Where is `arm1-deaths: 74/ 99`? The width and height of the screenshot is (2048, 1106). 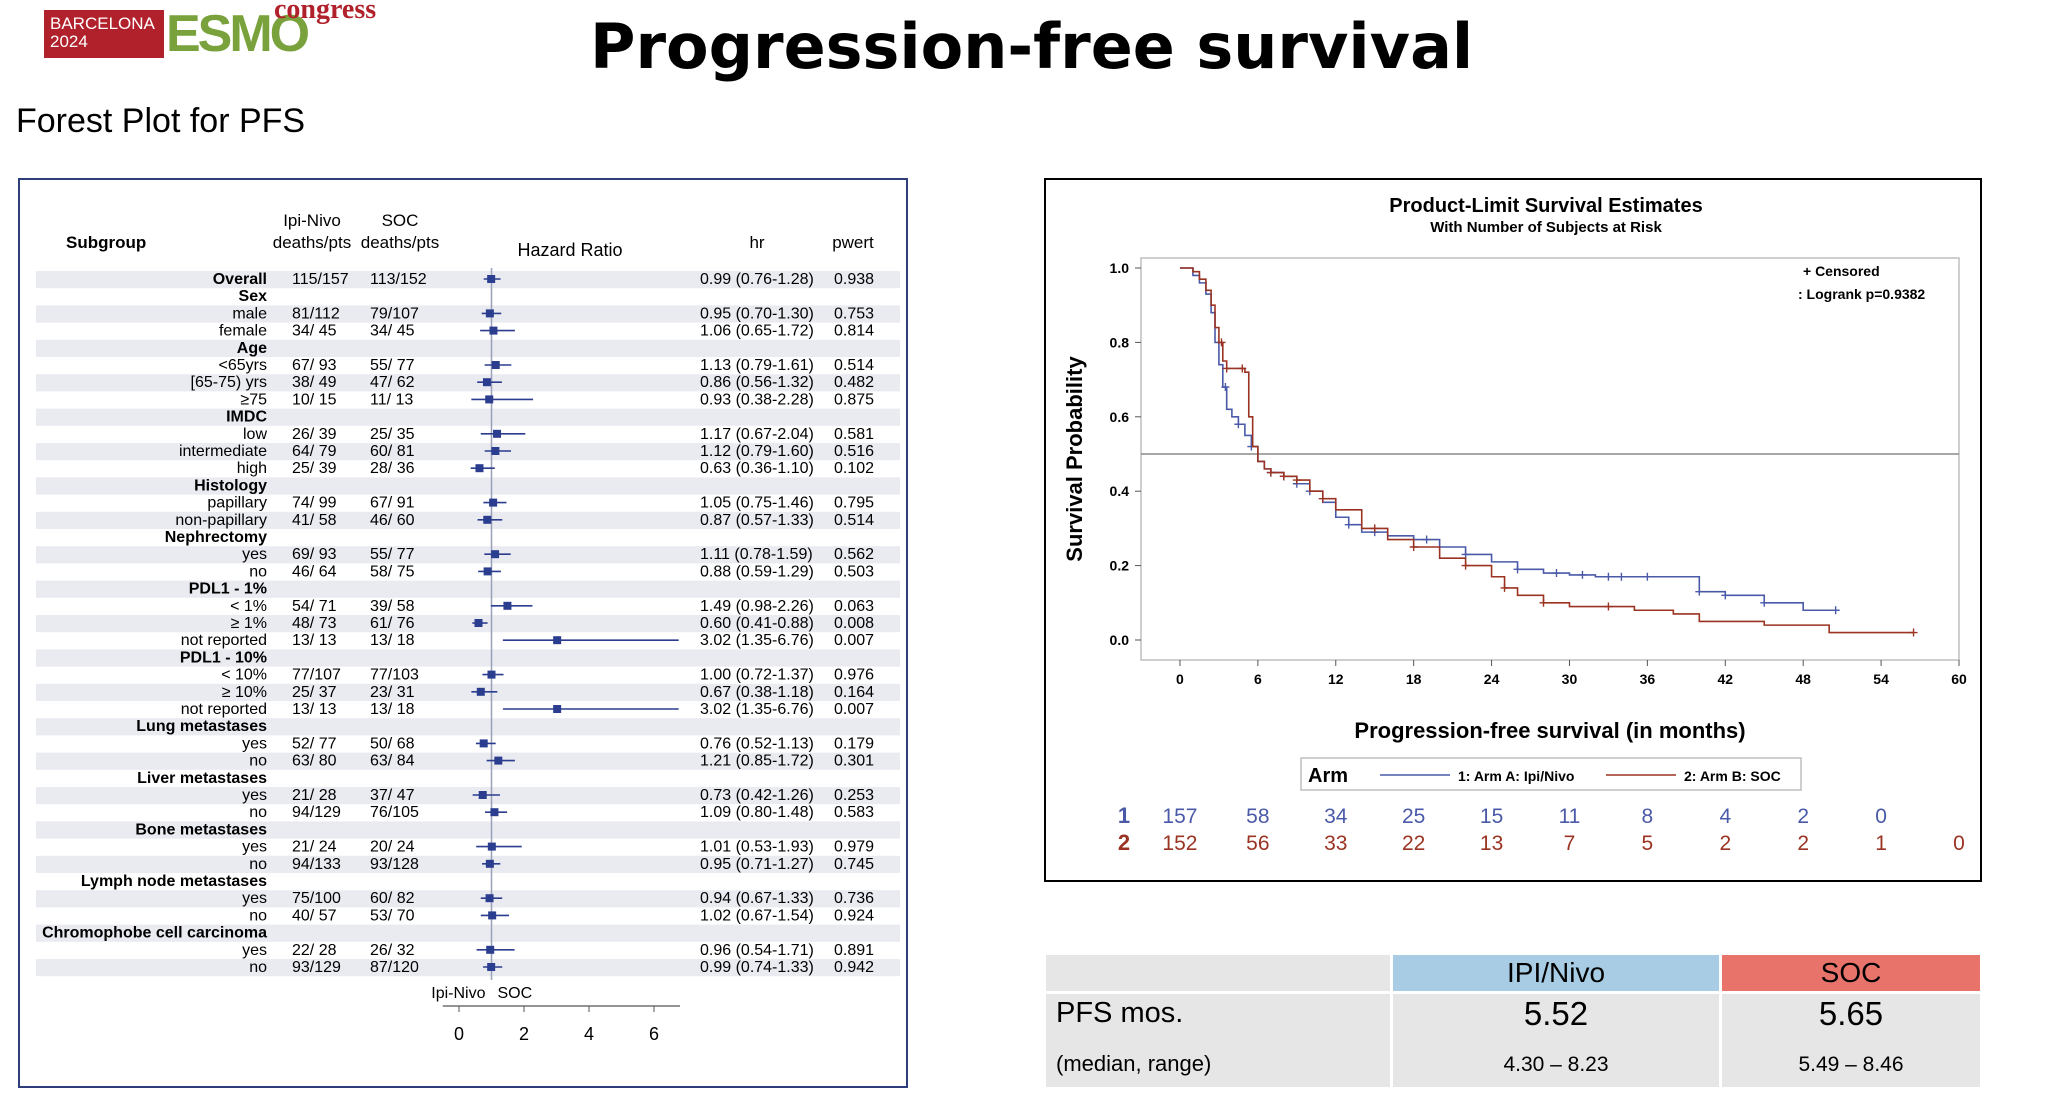 arm1-deaths: 74/ 99 is located at coordinates (314, 503).